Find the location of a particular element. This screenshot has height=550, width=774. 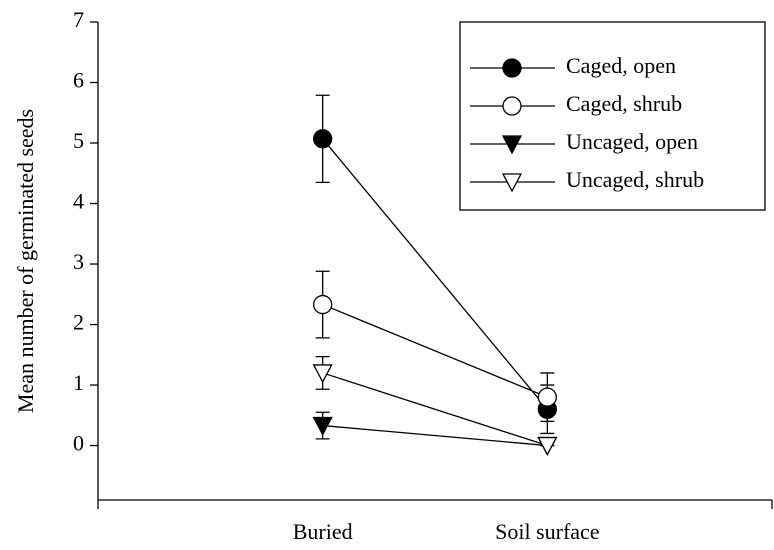

y-tick-label: 1 is located at coordinates (78, 382).